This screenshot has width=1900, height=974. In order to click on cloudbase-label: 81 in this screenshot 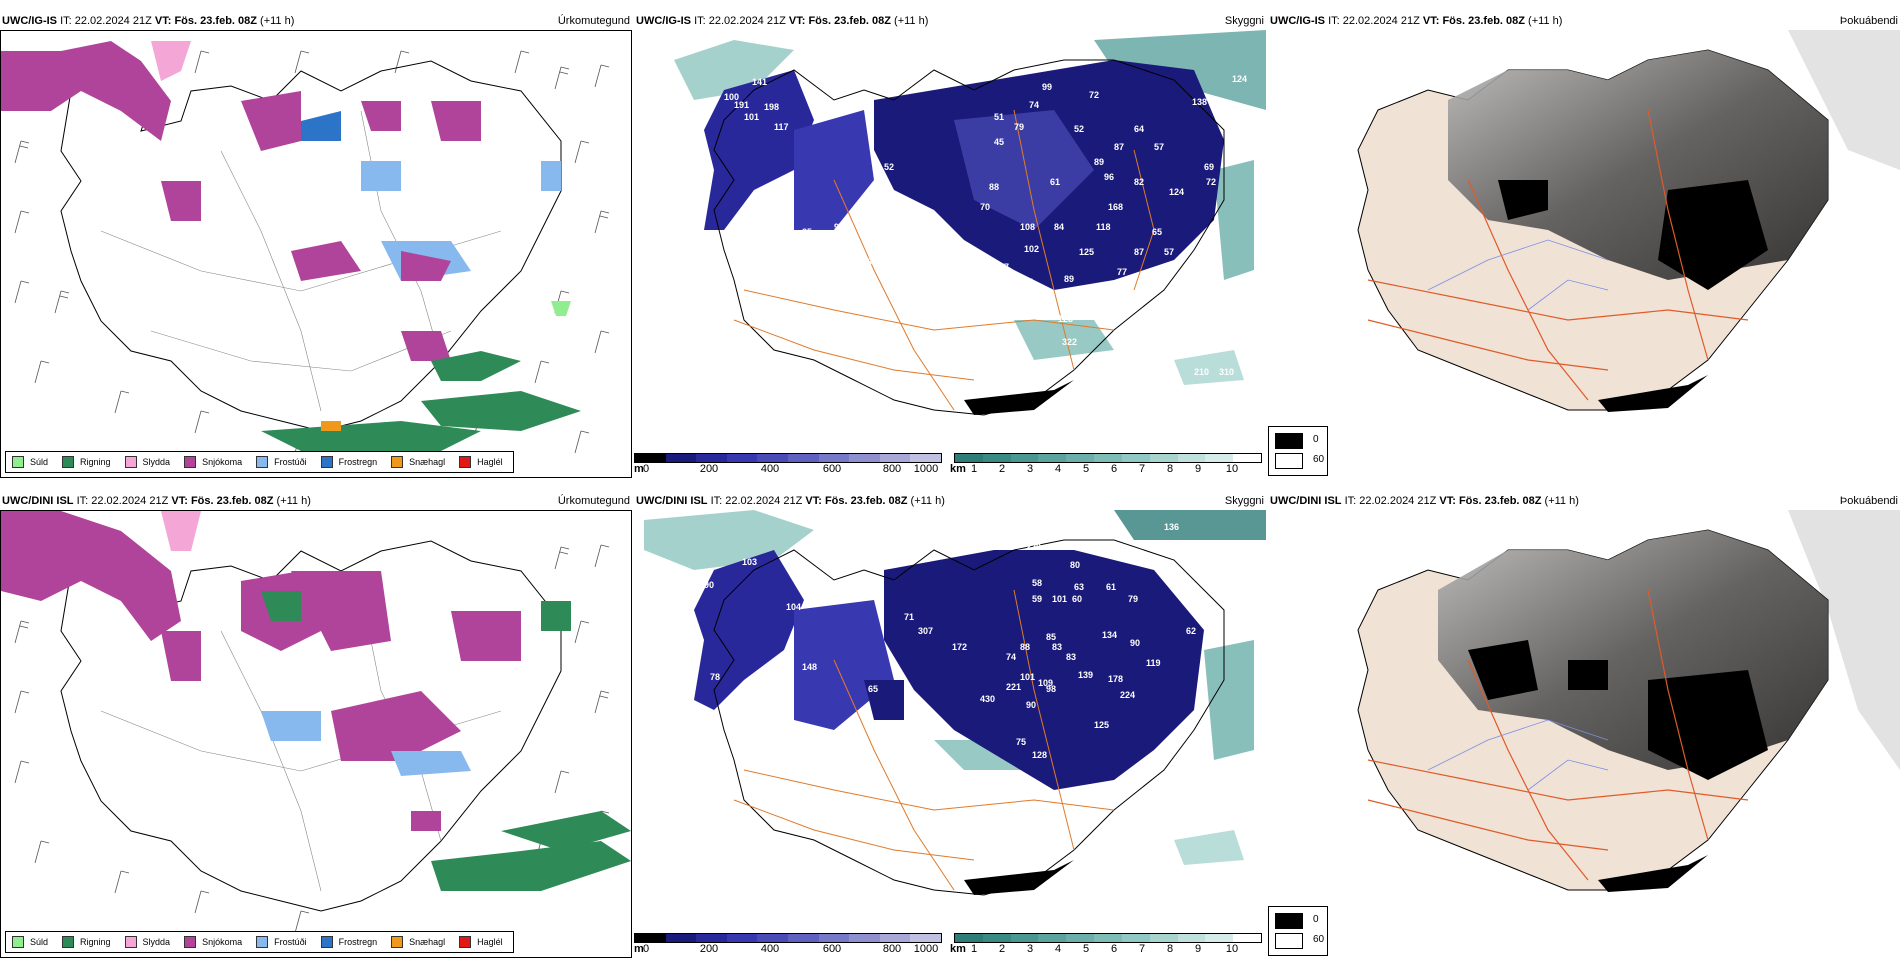, I will do `click(1029, 282)`.